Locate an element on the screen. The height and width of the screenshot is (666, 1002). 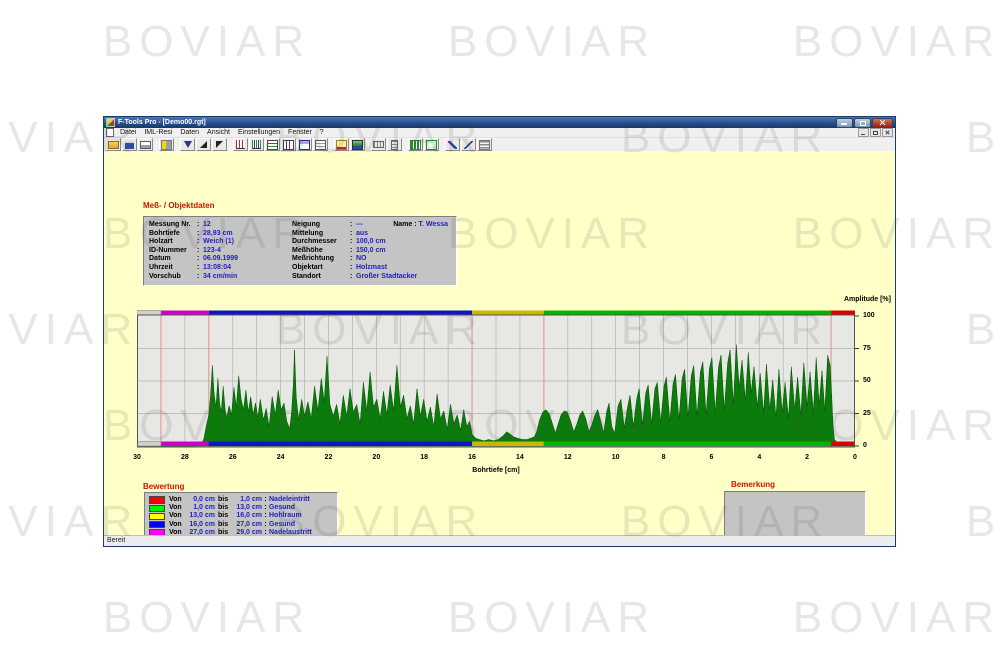
field-label: Bohrtiefe is located at coordinates (164, 233).